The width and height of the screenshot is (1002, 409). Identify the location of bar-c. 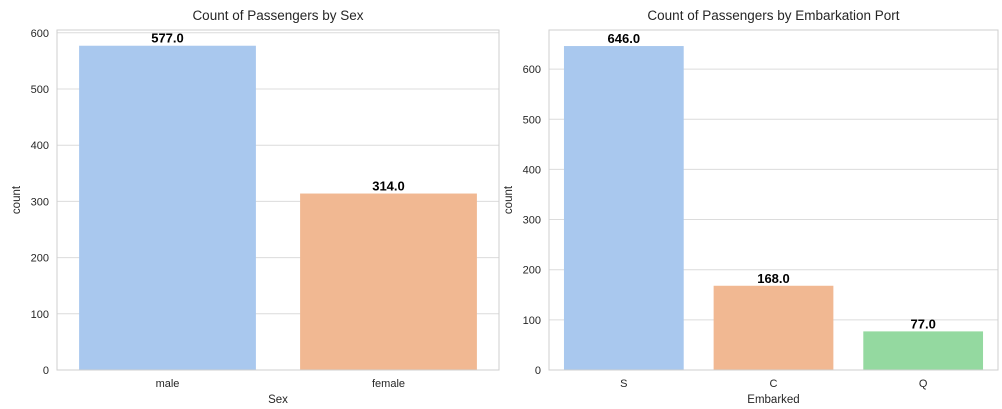
(773, 327).